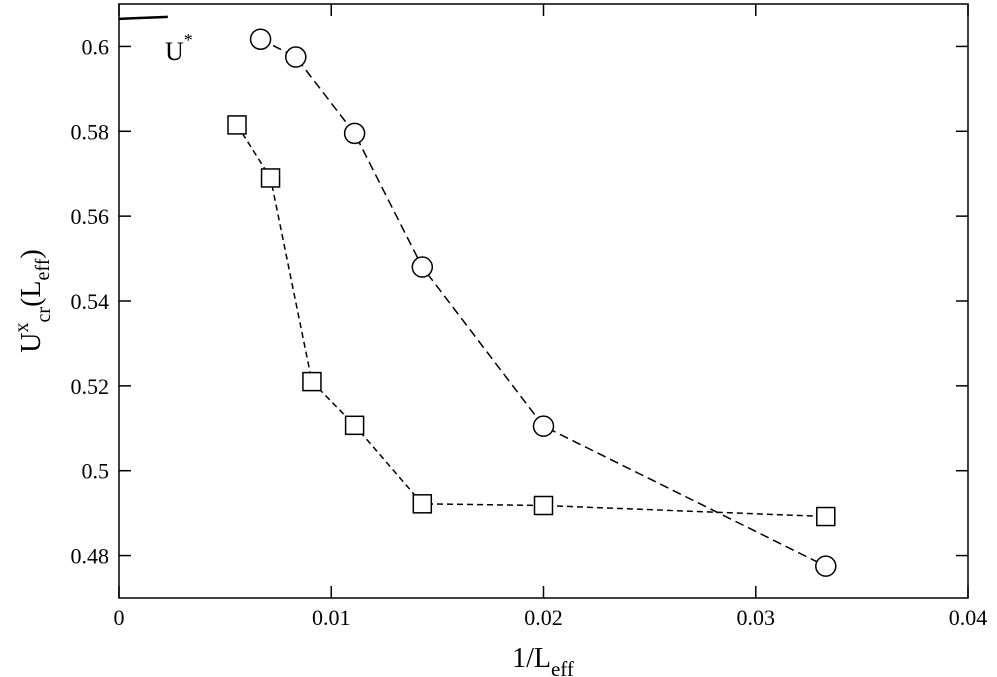 This screenshot has width=997, height=677. I want to click on x-axis-label: 1/Leff, so click(543, 660).